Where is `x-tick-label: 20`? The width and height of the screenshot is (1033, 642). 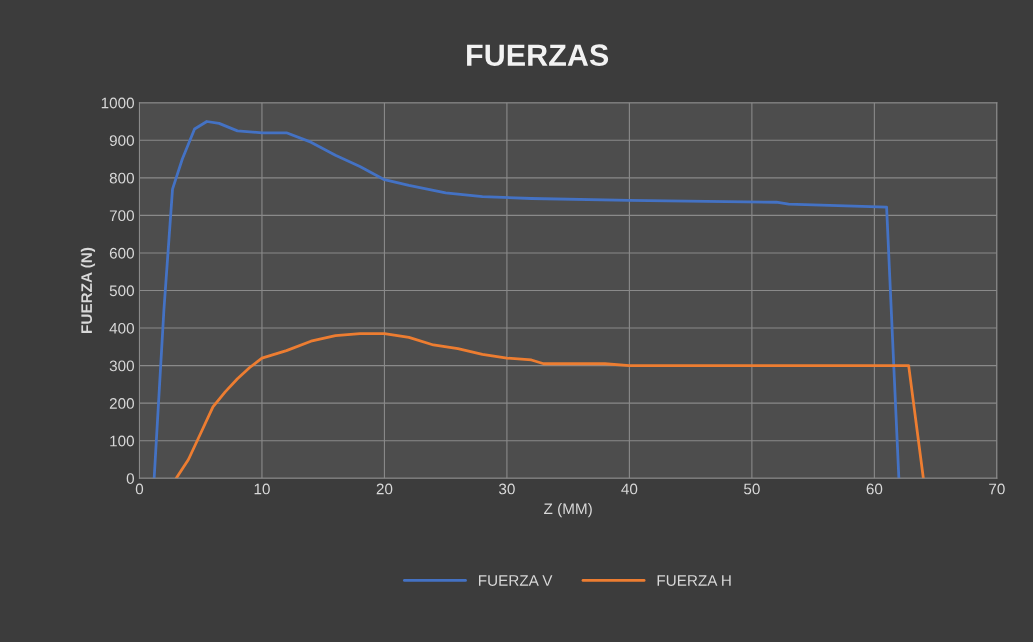
x-tick-label: 20 is located at coordinates (384, 489).